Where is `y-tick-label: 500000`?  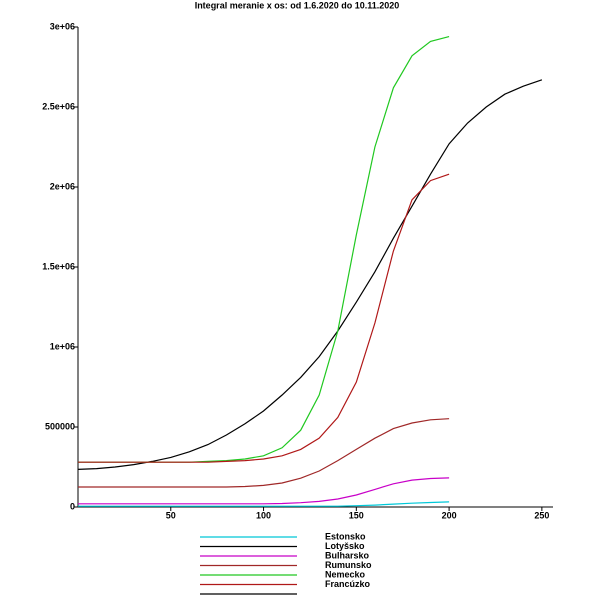 y-tick-label: 500000 is located at coordinates (60, 426).